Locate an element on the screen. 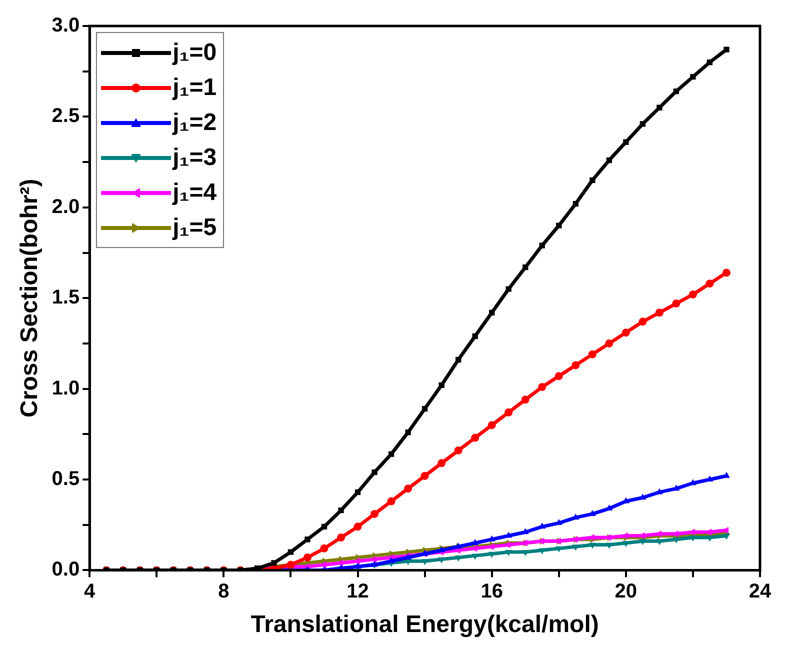 The height and width of the screenshot is (657, 789). x-tick-label: 16 is located at coordinates (491, 591).